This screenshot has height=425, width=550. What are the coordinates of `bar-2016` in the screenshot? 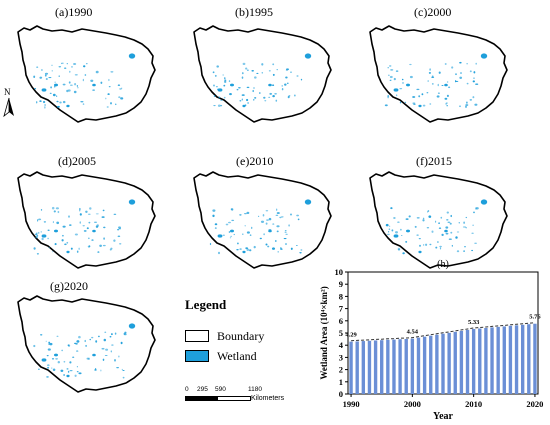 It's located at (510, 359).